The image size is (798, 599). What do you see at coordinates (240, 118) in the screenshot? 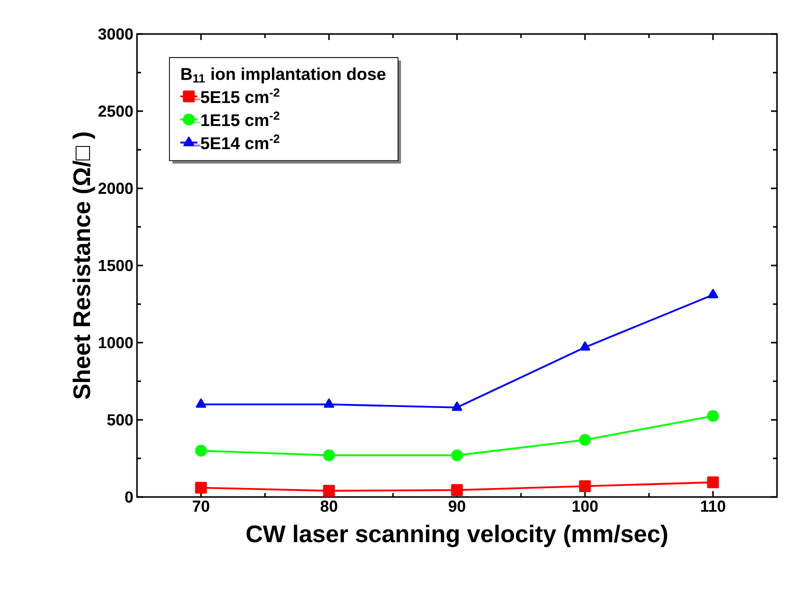
I see `legend-label: 1E15 cm$^{-2}$` at bounding box center [240, 118].